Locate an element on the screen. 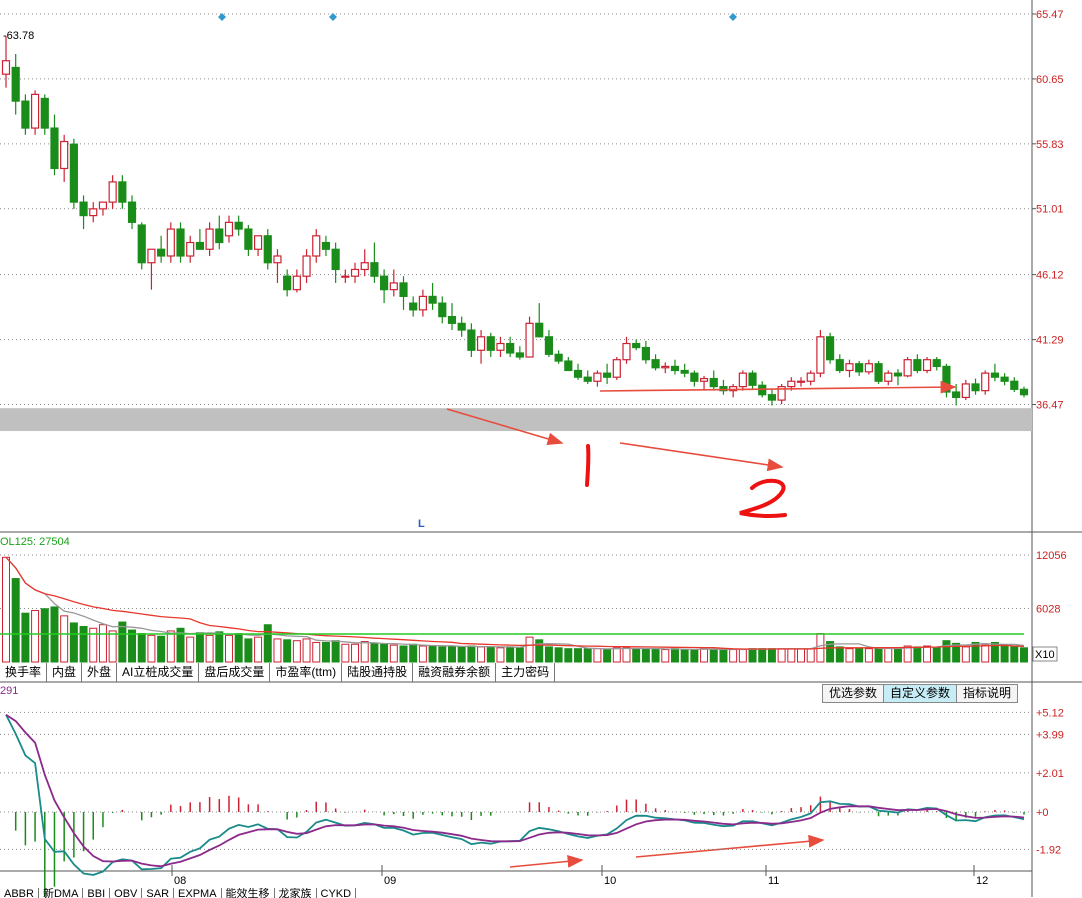 Image resolution: width=1082 pixels, height=898 pixels. tab-turnover: 换手率 is located at coordinates (24, 672).